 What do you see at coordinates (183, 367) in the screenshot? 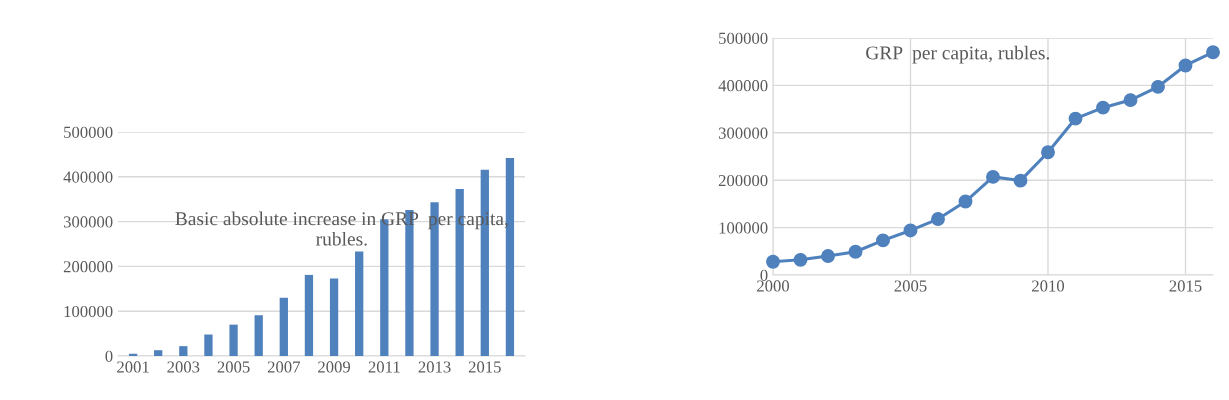
I see `x-tick-label: 2003` at bounding box center [183, 367].